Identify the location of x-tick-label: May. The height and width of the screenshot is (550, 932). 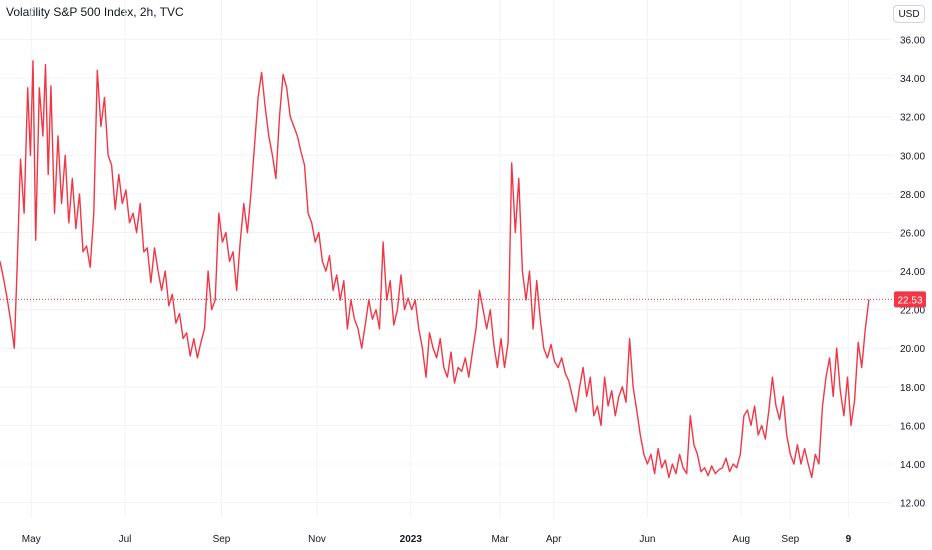
(31, 539).